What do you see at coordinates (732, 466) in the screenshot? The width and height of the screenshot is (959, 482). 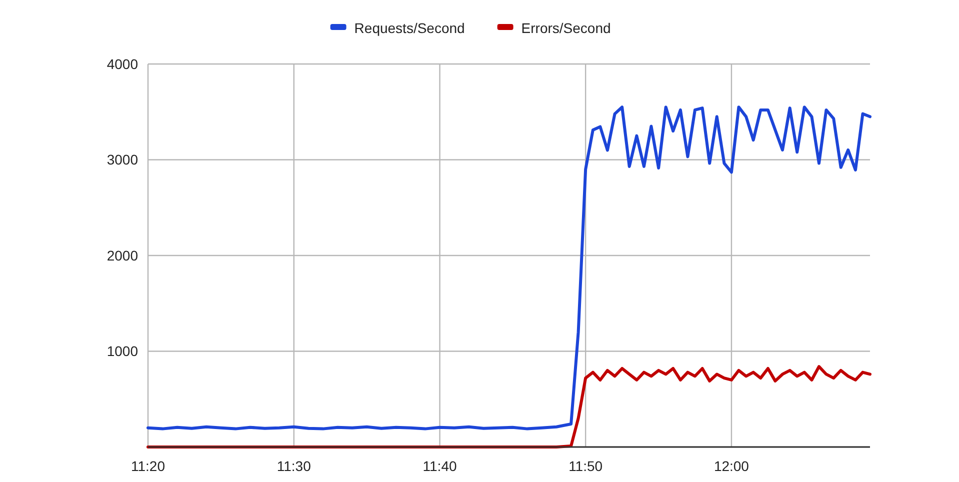 I see `x-tick-label: 12:00` at bounding box center [732, 466].